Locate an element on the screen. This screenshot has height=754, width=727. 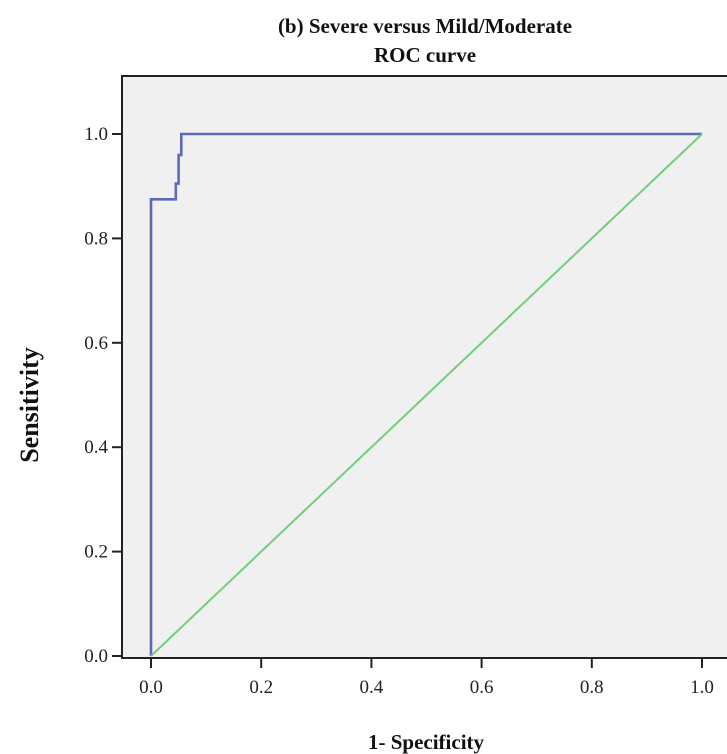
y-tick-label: 0.4 is located at coordinates (96, 447).